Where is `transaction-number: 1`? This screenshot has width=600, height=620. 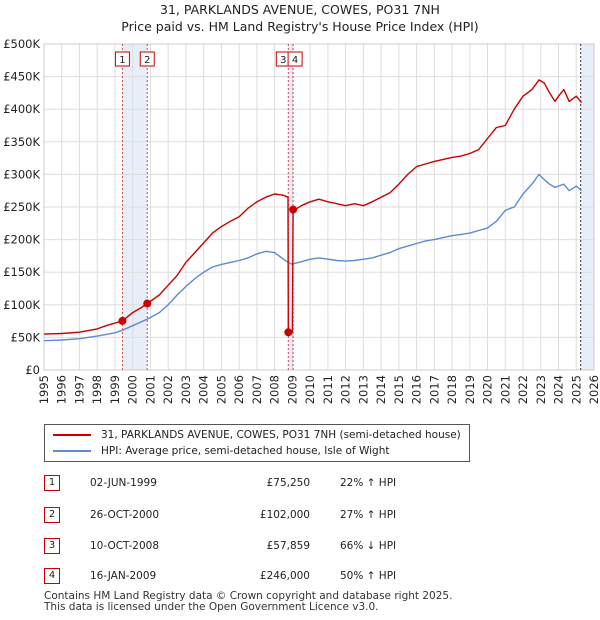
transaction-number: 1 is located at coordinates (52, 483).